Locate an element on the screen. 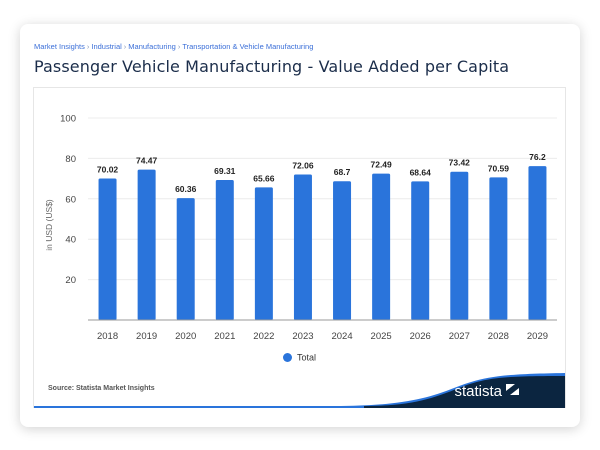 This screenshot has width=600, height=450. bar-2022 is located at coordinates (263, 253).